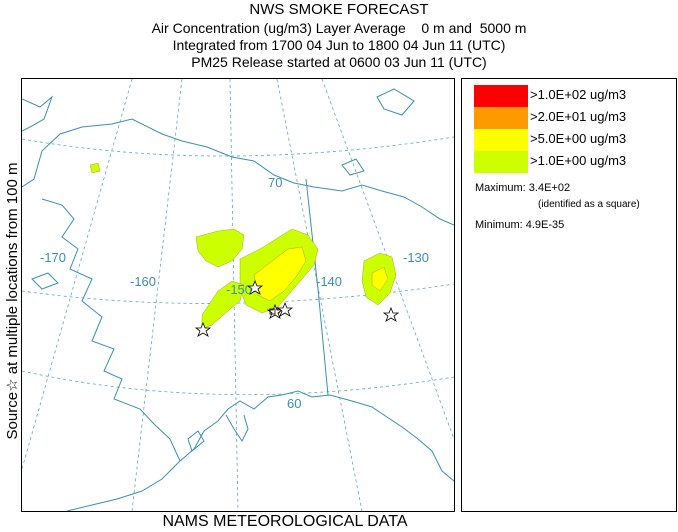 Image resolution: width=678 pixels, height=532 pixels. Describe the element at coordinates (143, 281) in the screenshot. I see `lon-label-160: -160` at that location.